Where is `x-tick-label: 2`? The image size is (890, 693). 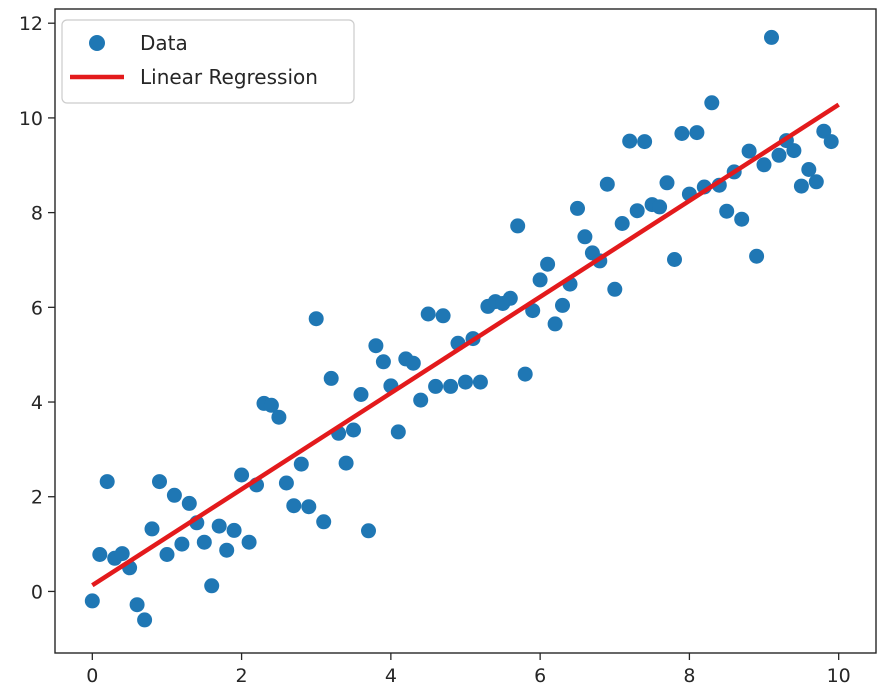
x-tick-label: 2 is located at coordinates (242, 676).